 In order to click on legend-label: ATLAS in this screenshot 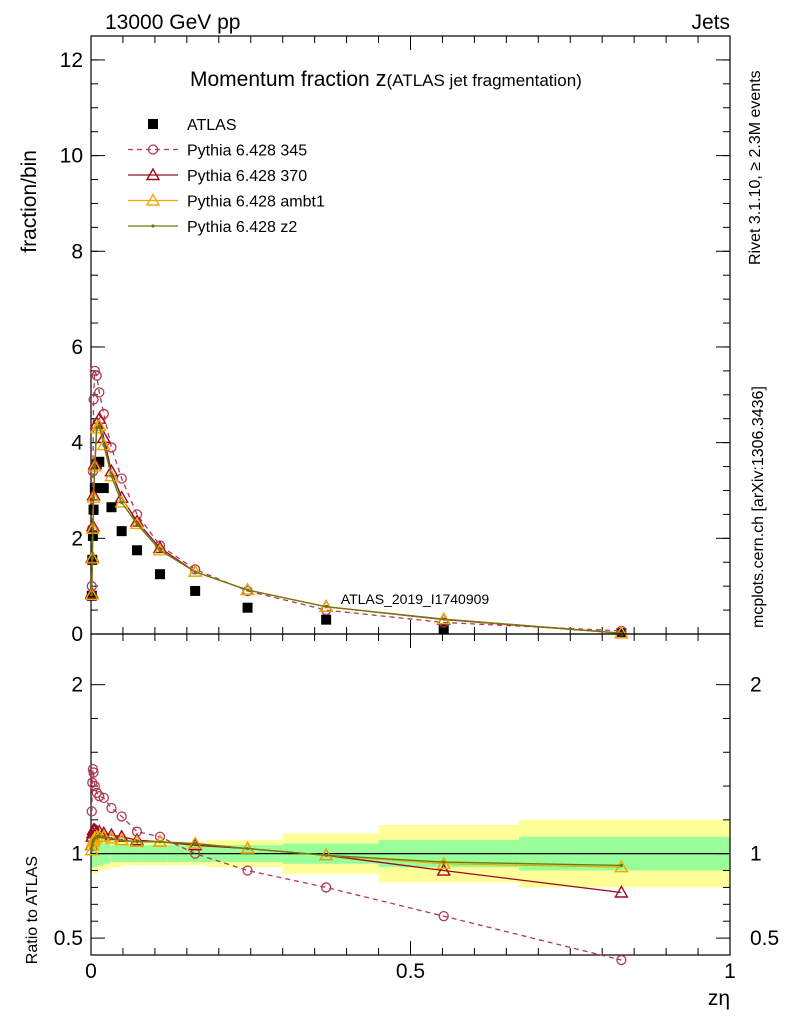, I will do `click(212, 125)`.